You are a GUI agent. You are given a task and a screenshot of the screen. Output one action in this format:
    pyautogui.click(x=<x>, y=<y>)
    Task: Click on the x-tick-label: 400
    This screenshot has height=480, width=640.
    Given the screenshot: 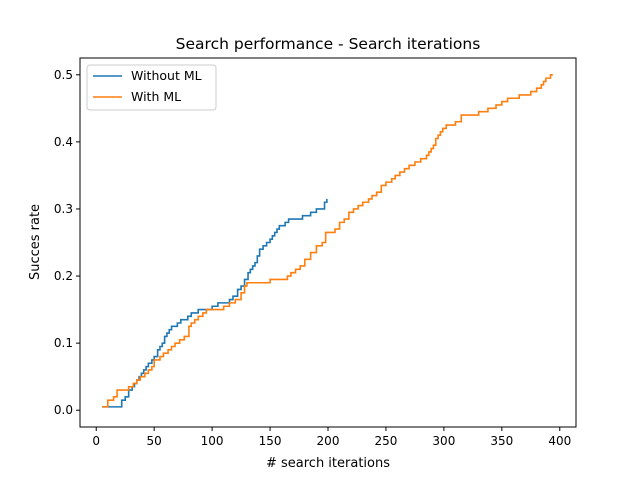 What is the action you would take?
    pyautogui.click(x=559, y=441)
    